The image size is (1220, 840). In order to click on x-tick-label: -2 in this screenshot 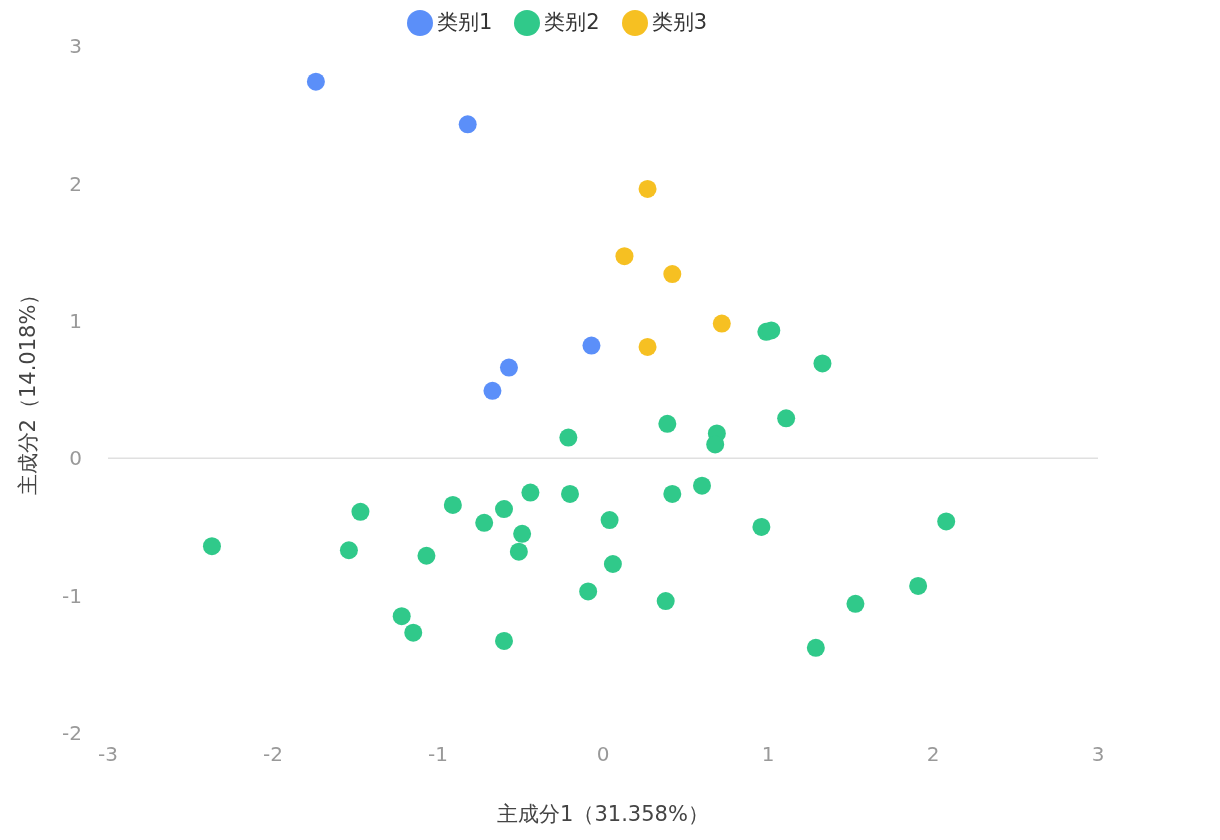, I will do `click(273, 754)`.